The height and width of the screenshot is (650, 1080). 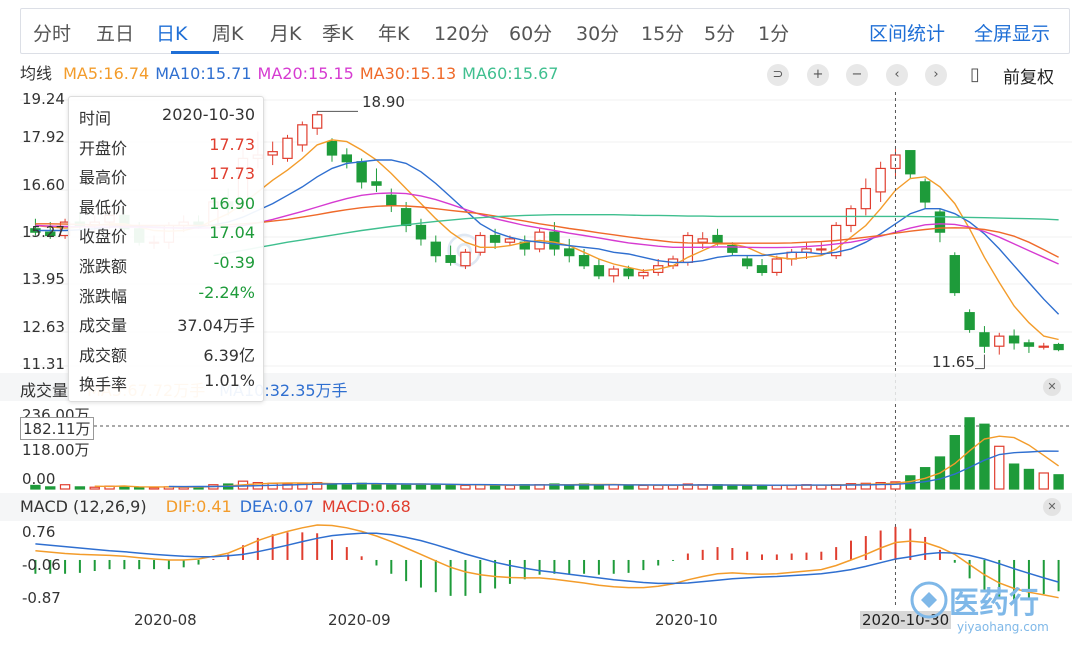 I want to click on tooltip-key: 开盘价, so click(x=103, y=148).